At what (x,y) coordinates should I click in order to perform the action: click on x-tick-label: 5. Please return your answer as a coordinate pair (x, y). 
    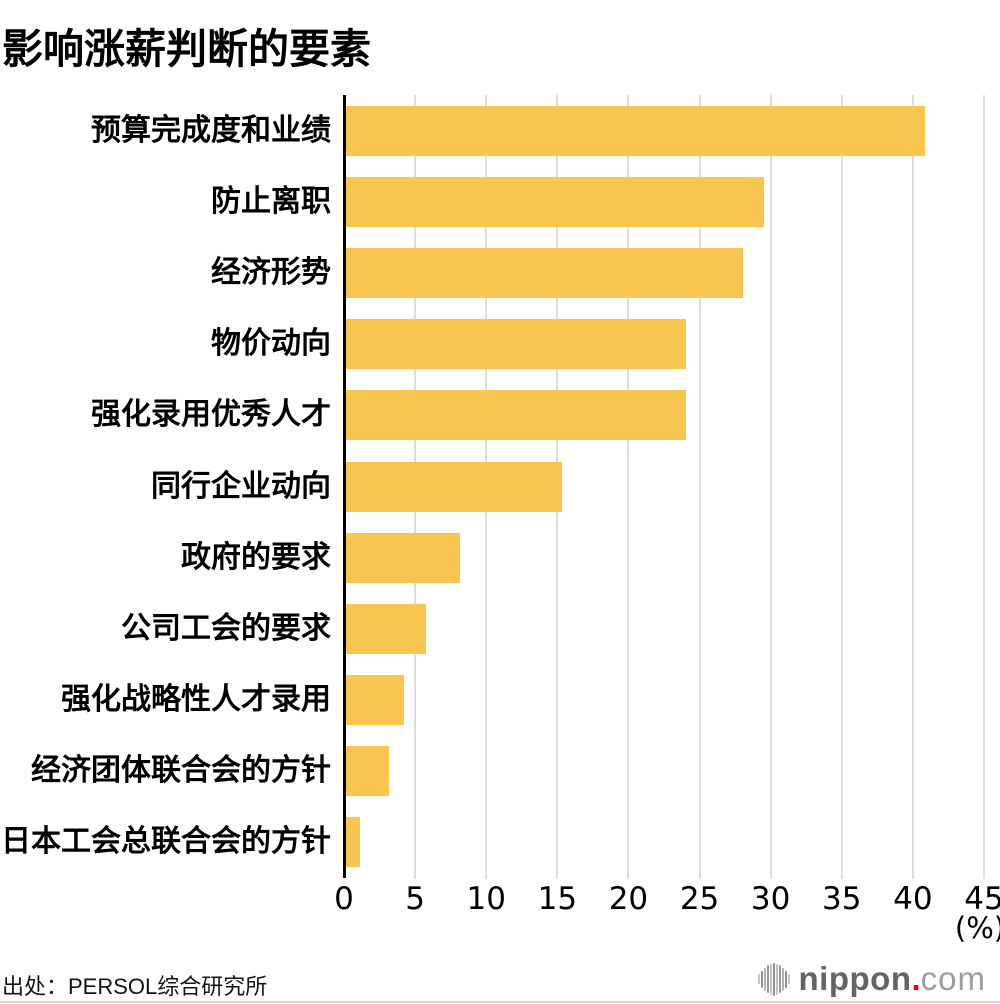
    Looking at the image, I should click on (415, 899).